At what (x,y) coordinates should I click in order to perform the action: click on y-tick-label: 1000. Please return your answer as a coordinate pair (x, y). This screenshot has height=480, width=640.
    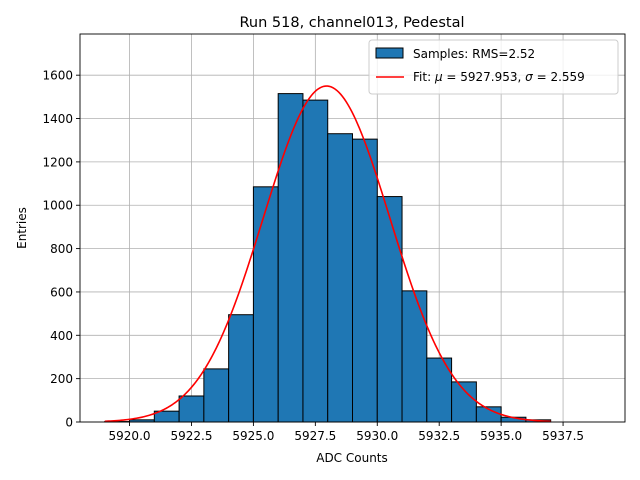
    Looking at the image, I should click on (57, 206).